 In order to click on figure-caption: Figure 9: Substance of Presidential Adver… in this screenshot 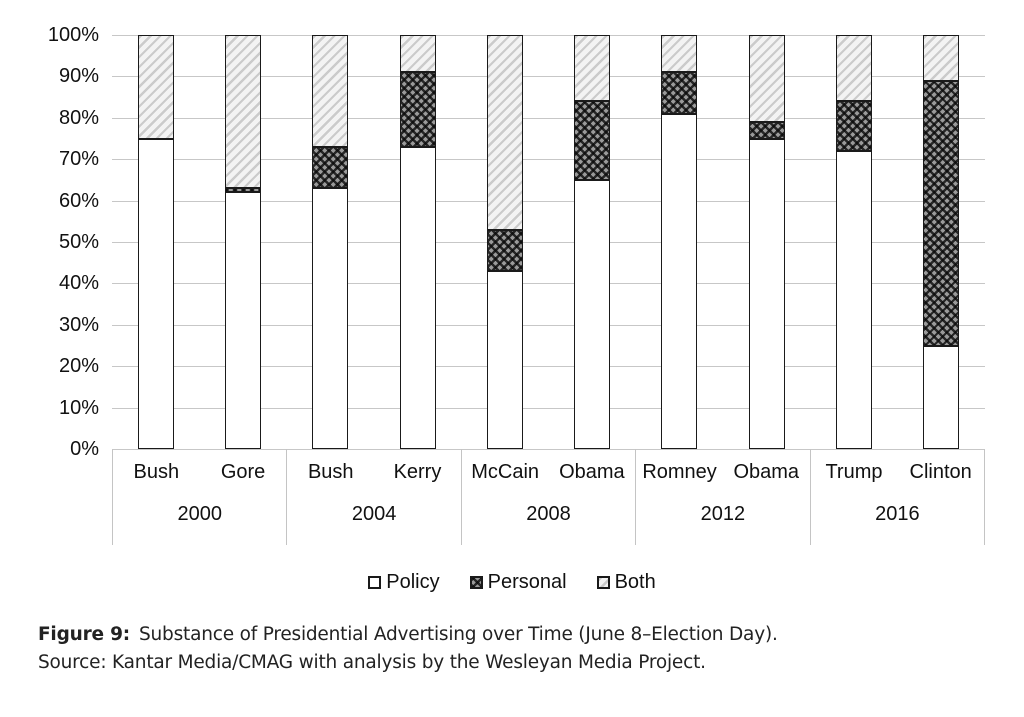, I will do `click(508, 649)`.